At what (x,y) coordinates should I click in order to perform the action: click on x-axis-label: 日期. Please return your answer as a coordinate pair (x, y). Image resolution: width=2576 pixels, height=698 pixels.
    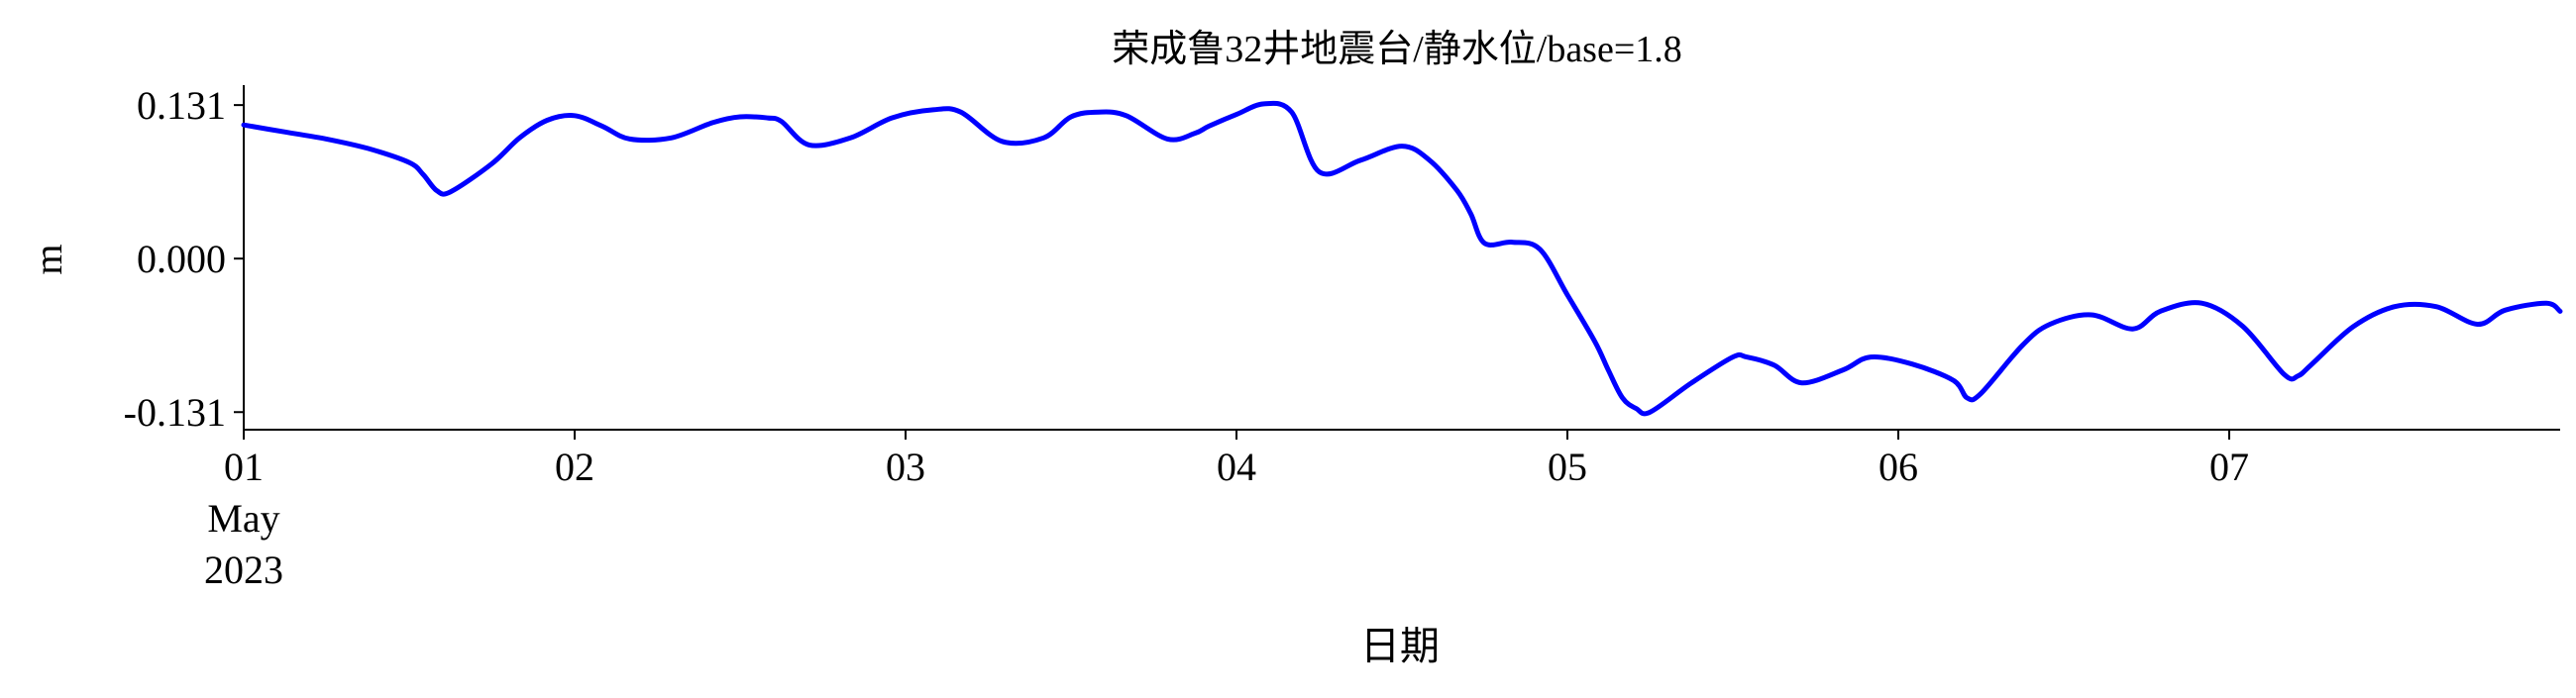
    Looking at the image, I should click on (1400, 646).